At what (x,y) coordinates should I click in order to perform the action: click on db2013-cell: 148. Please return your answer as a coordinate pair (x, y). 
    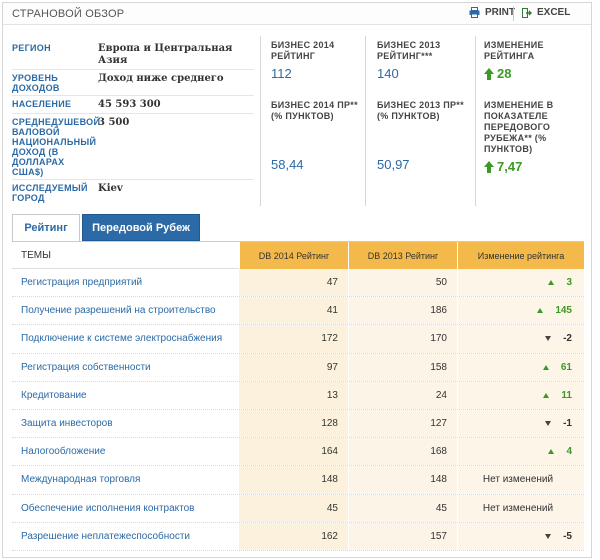
    Looking at the image, I should click on (402, 480).